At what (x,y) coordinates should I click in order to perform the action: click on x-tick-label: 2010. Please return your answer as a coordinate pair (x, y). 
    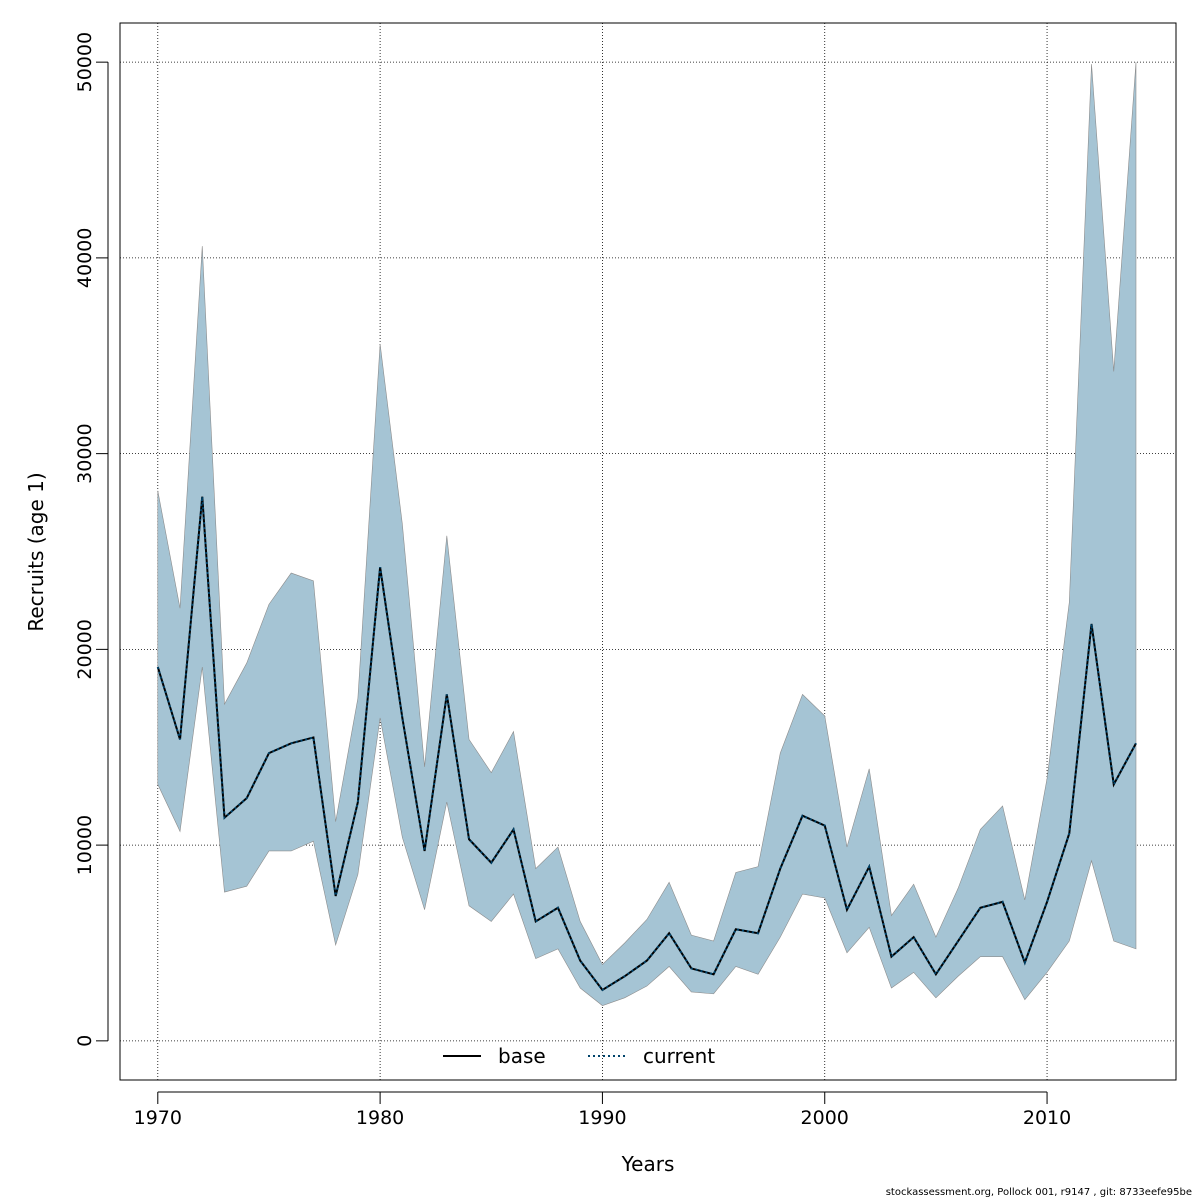
    Looking at the image, I should click on (1047, 1118).